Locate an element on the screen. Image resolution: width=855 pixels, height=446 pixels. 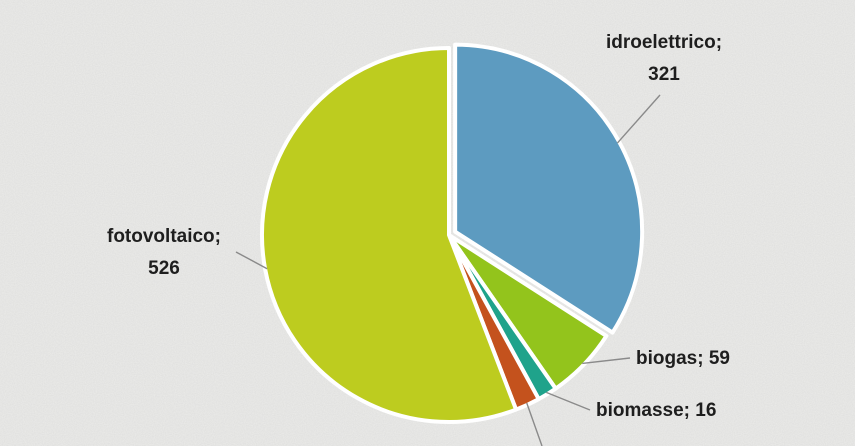
leader-line-_3 is located at coordinates (534, 424).